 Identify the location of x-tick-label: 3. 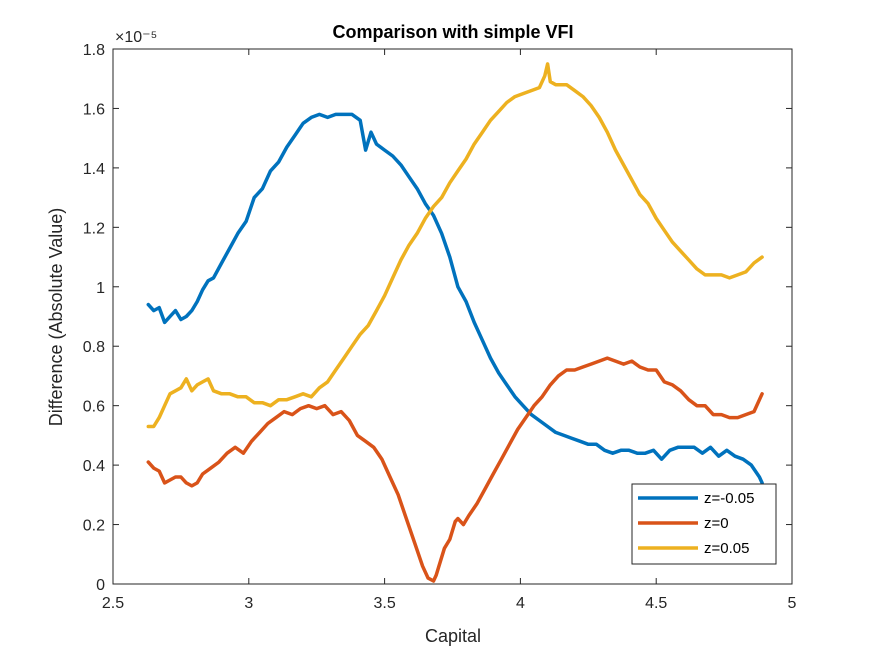
(248, 603).